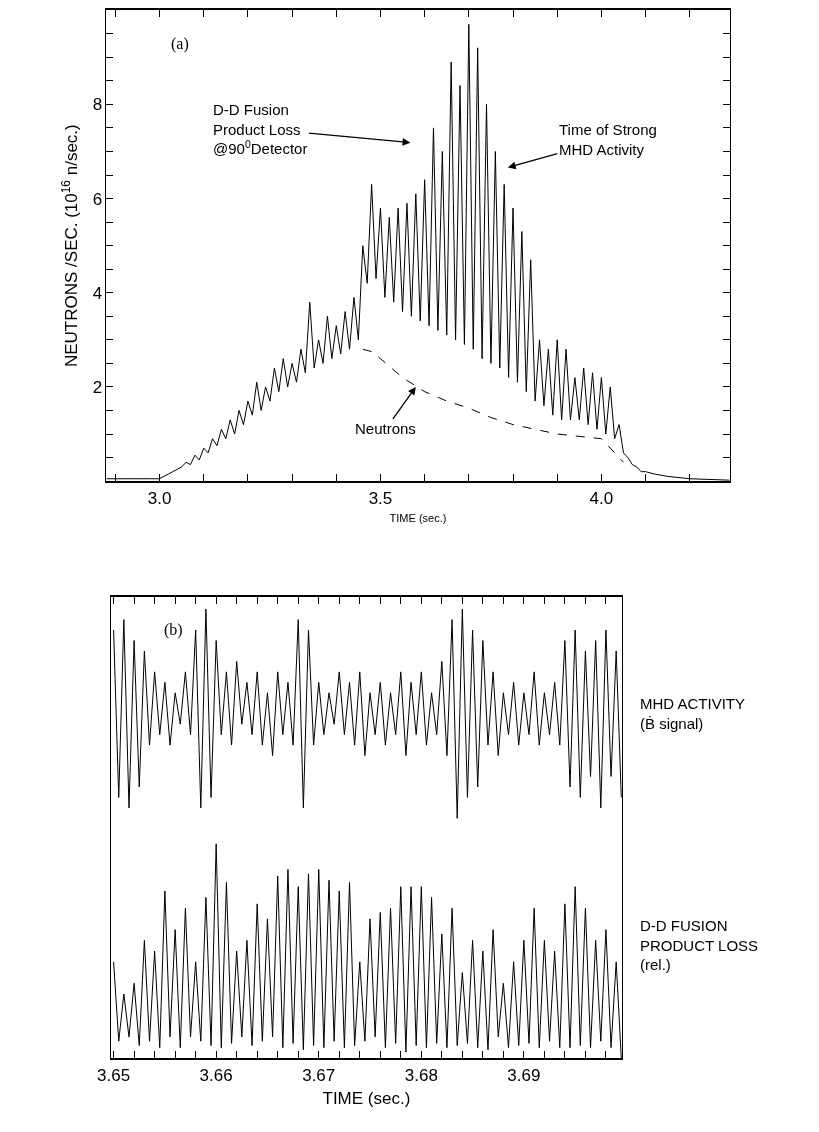 The width and height of the screenshot is (819, 1132). I want to click on annotation: (b), so click(173, 630).